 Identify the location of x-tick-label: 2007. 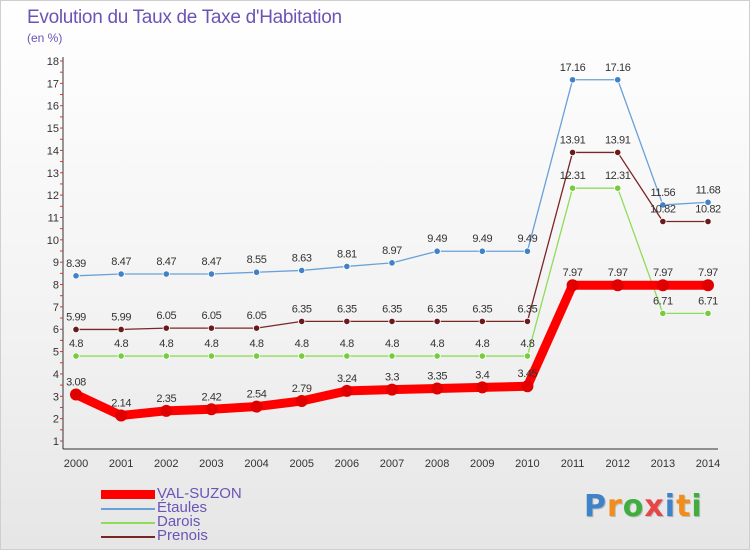
(392, 464).